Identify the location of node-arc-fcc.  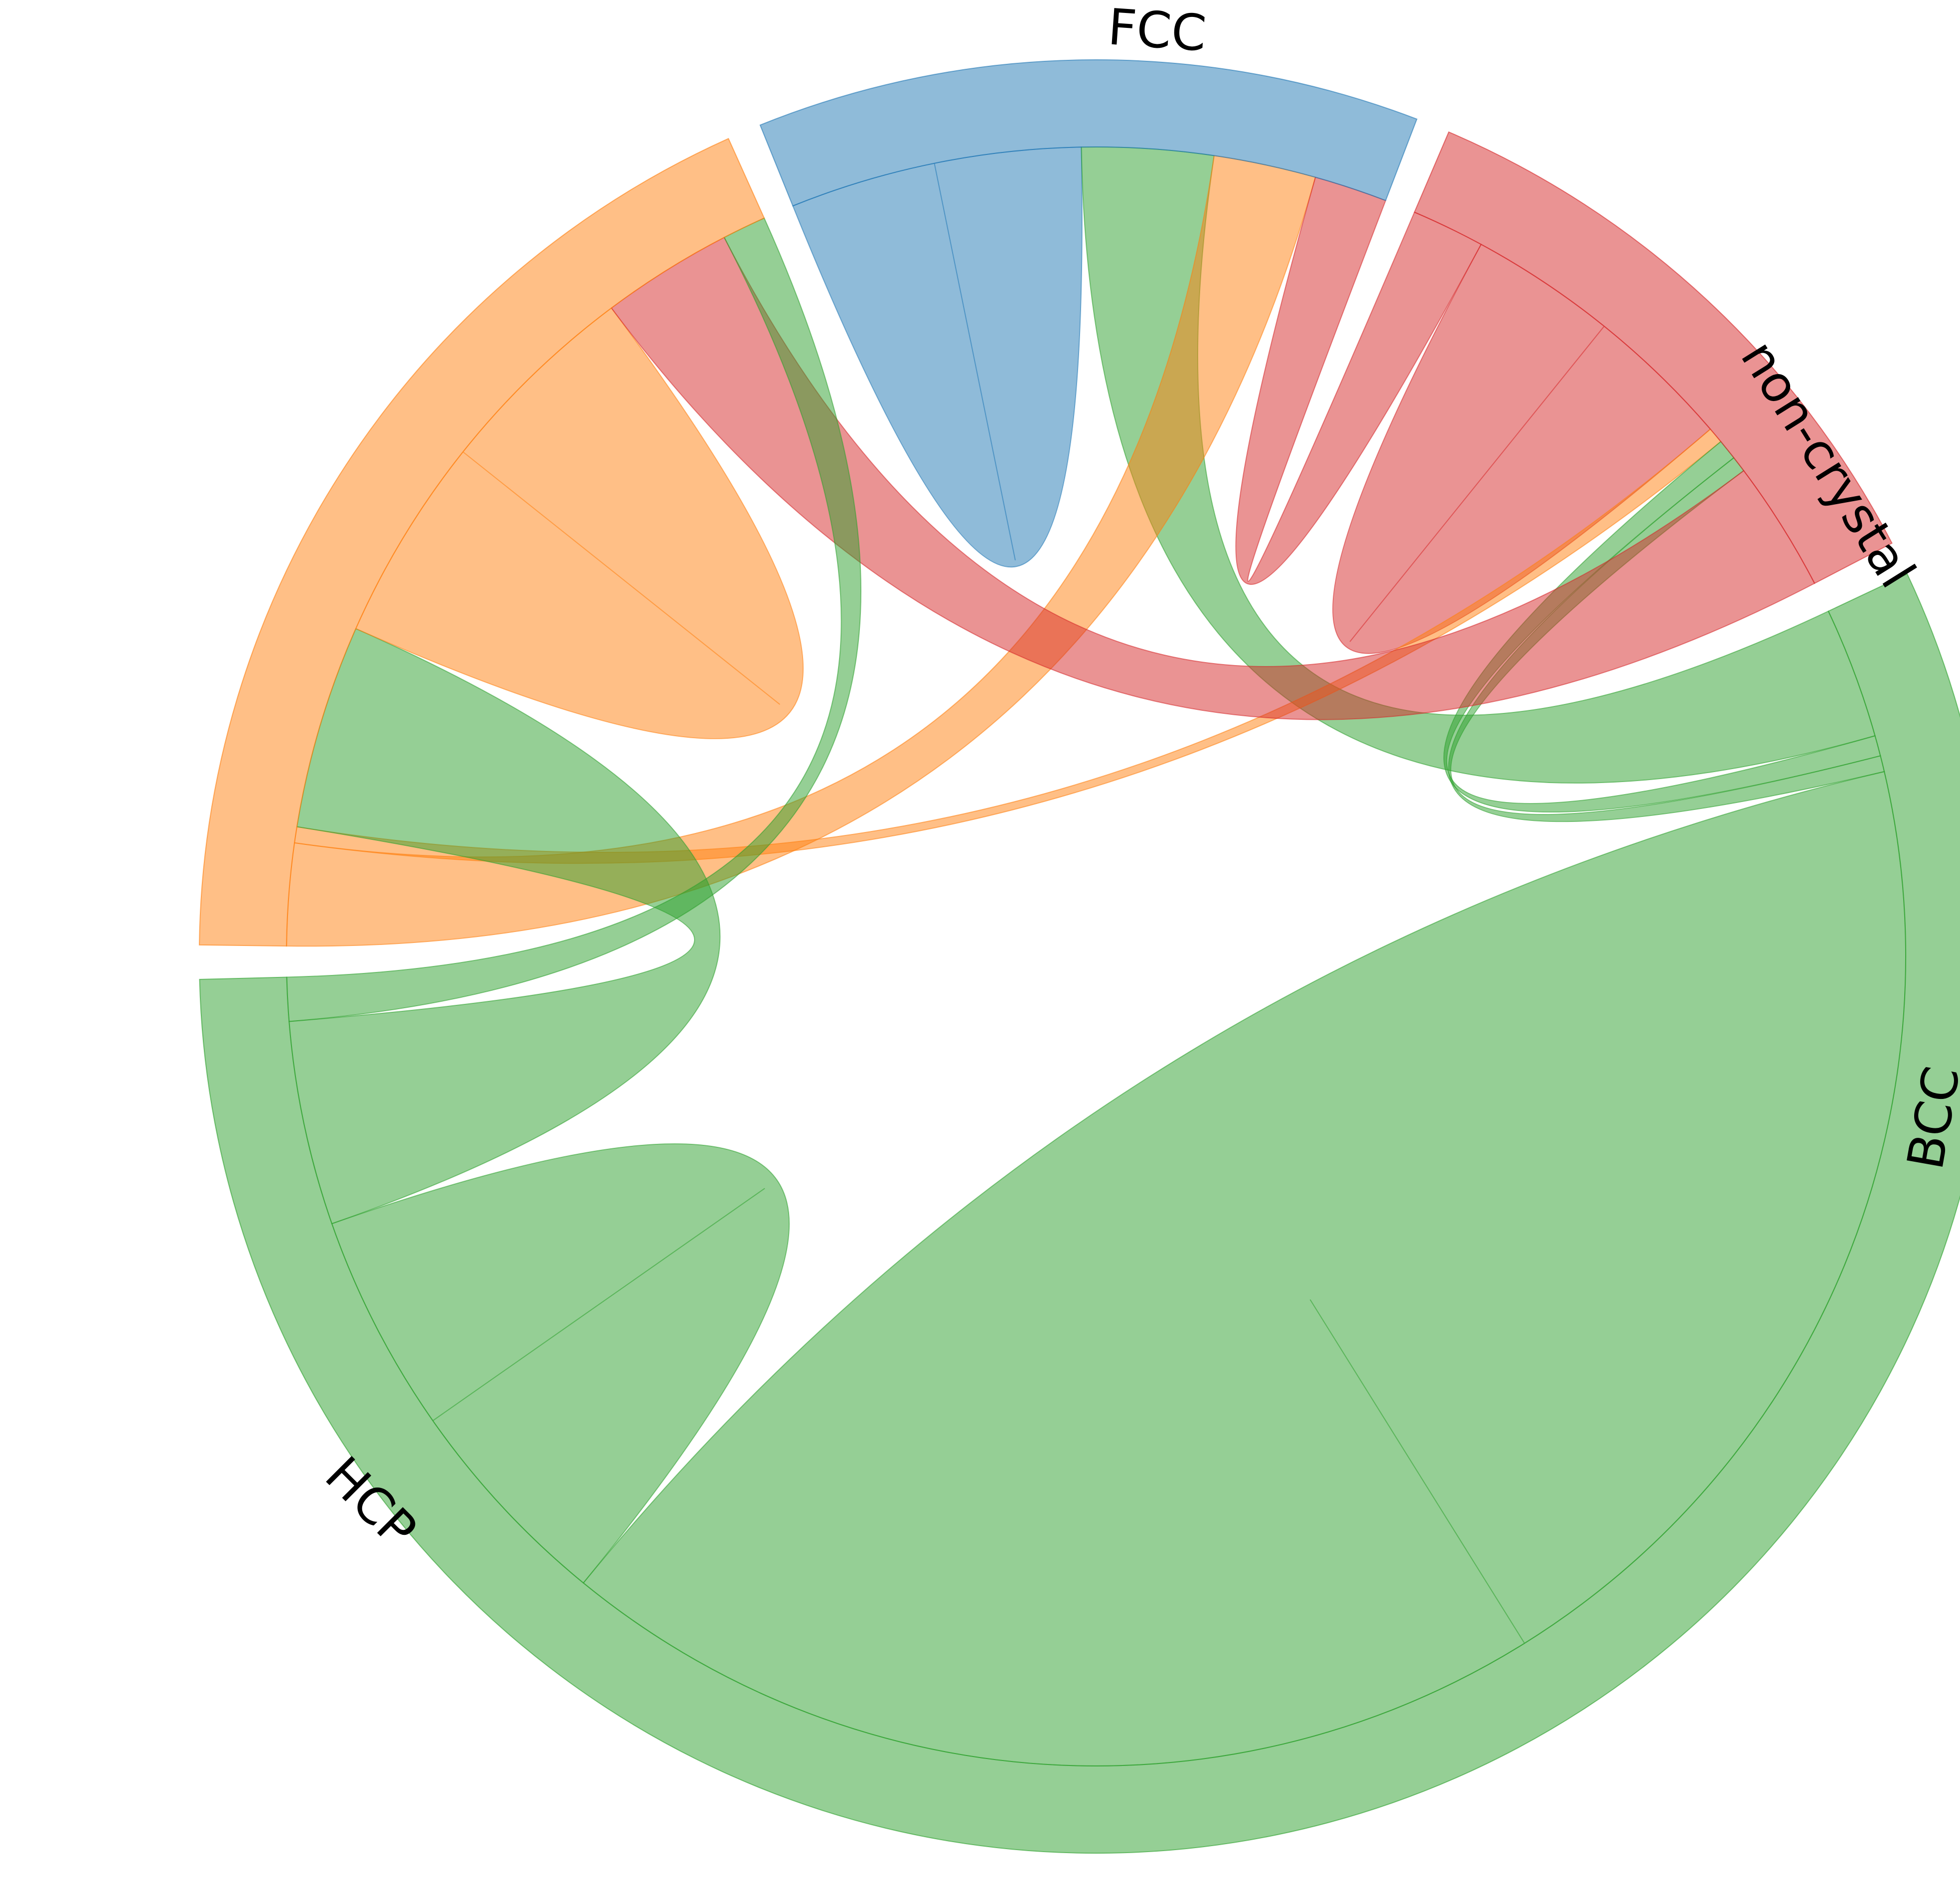
(482, 542).